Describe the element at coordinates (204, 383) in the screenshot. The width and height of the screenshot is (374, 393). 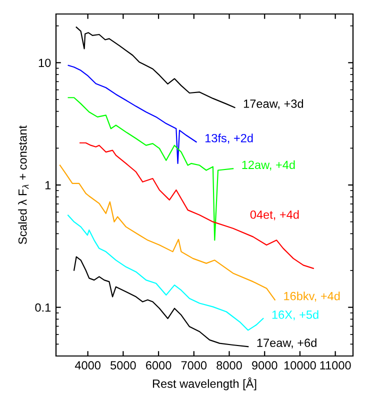
I see `x-axis-title: Rest wavelength [Å]` at that location.